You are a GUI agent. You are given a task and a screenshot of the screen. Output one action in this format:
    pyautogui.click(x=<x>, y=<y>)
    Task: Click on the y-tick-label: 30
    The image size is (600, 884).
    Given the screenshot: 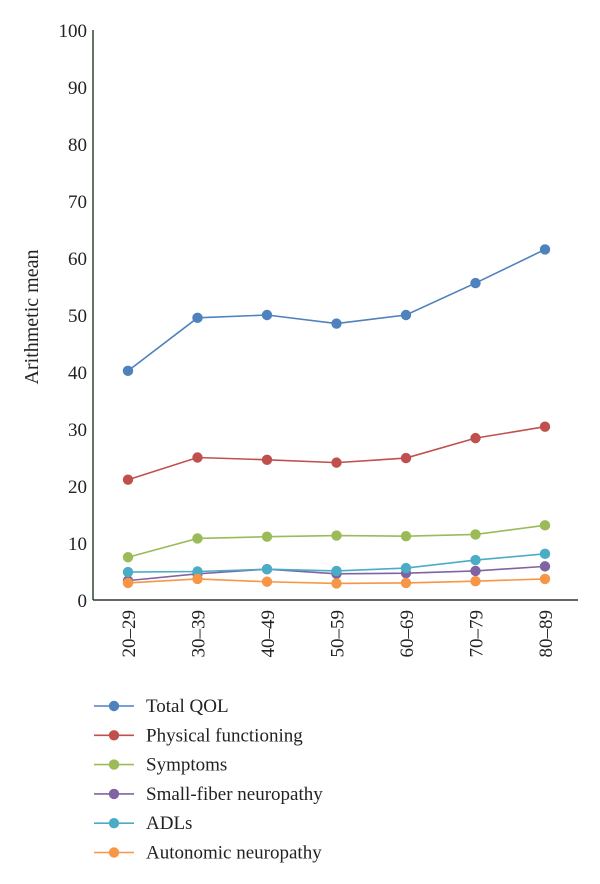 What is the action you would take?
    pyautogui.click(x=77, y=430)
    